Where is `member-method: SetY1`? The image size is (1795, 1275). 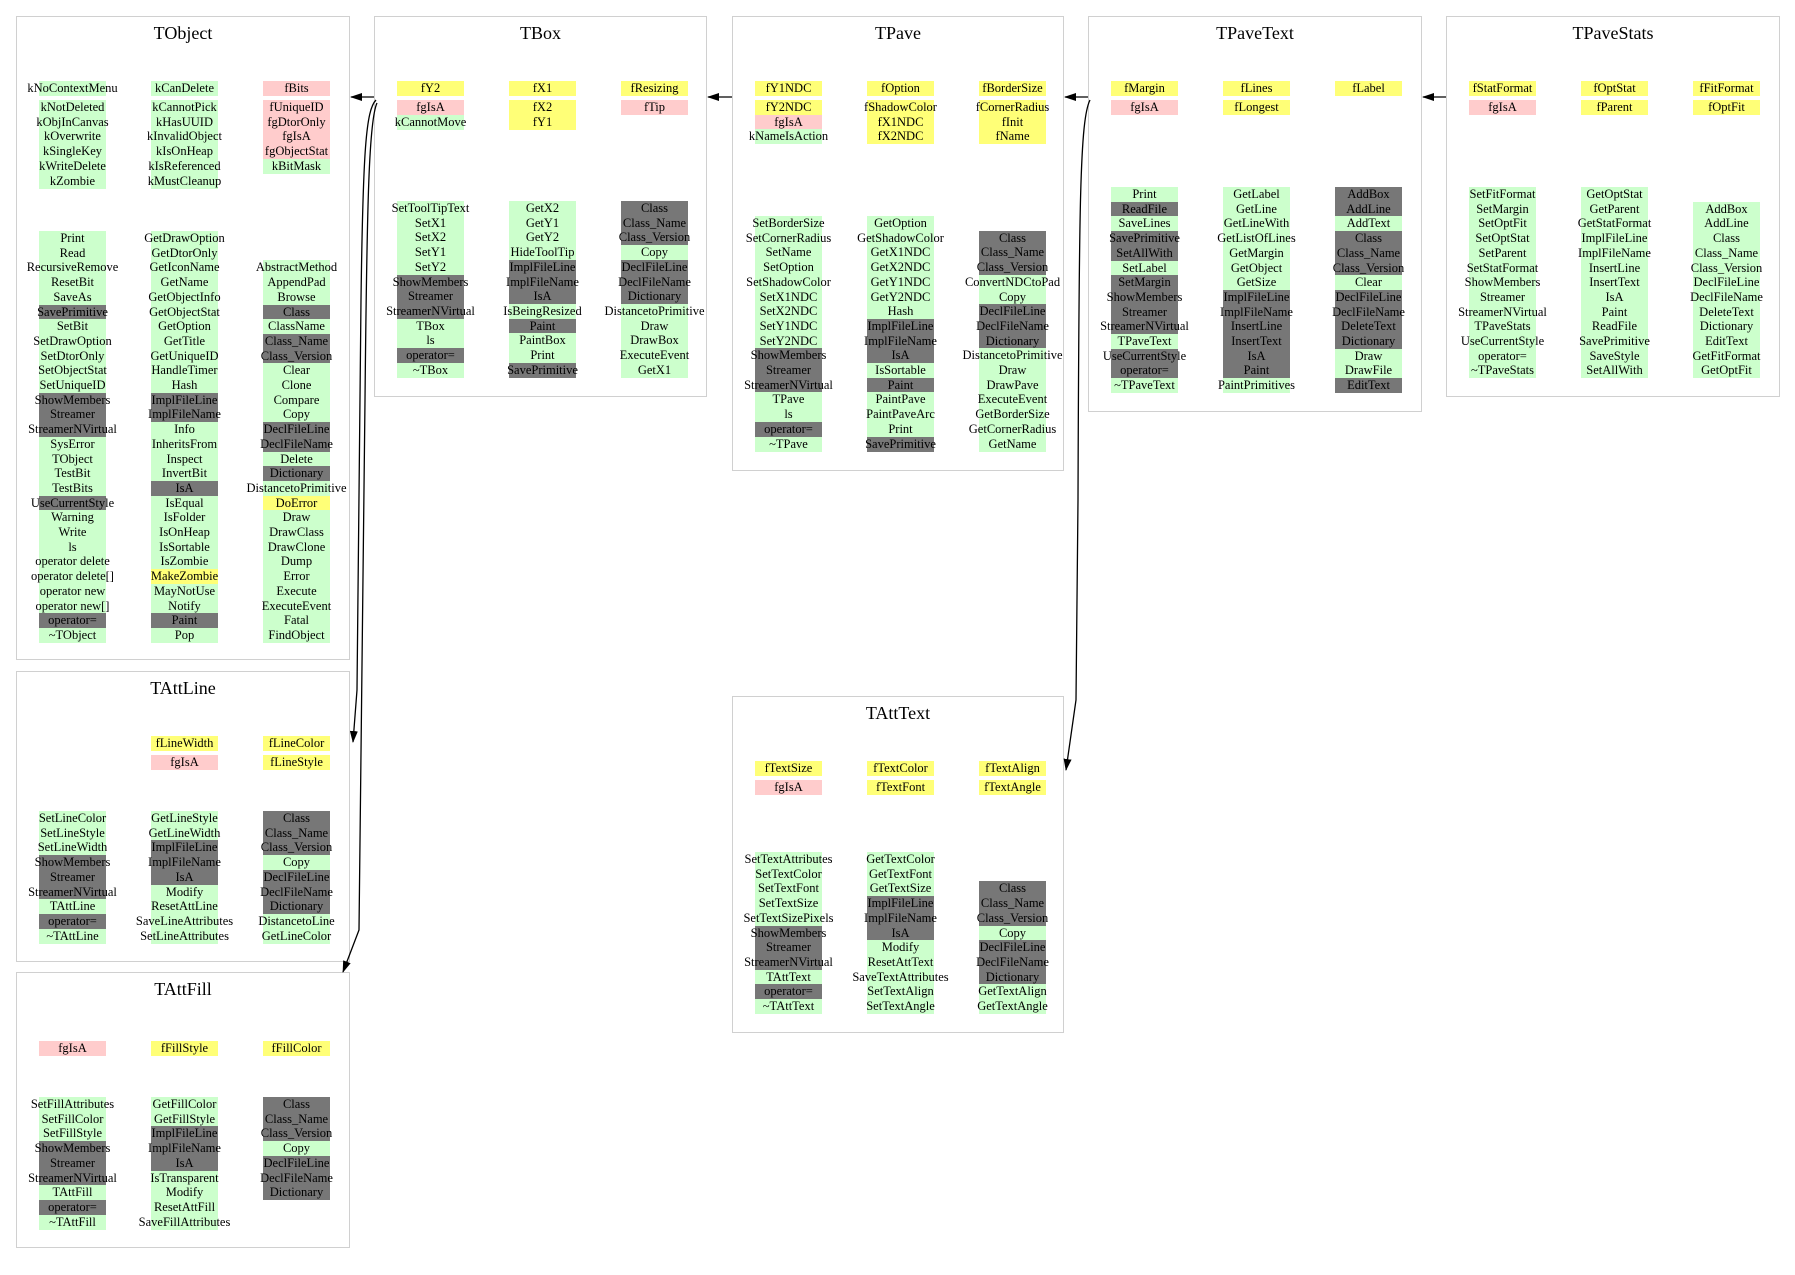 member-method: SetY1 is located at coordinates (430, 253).